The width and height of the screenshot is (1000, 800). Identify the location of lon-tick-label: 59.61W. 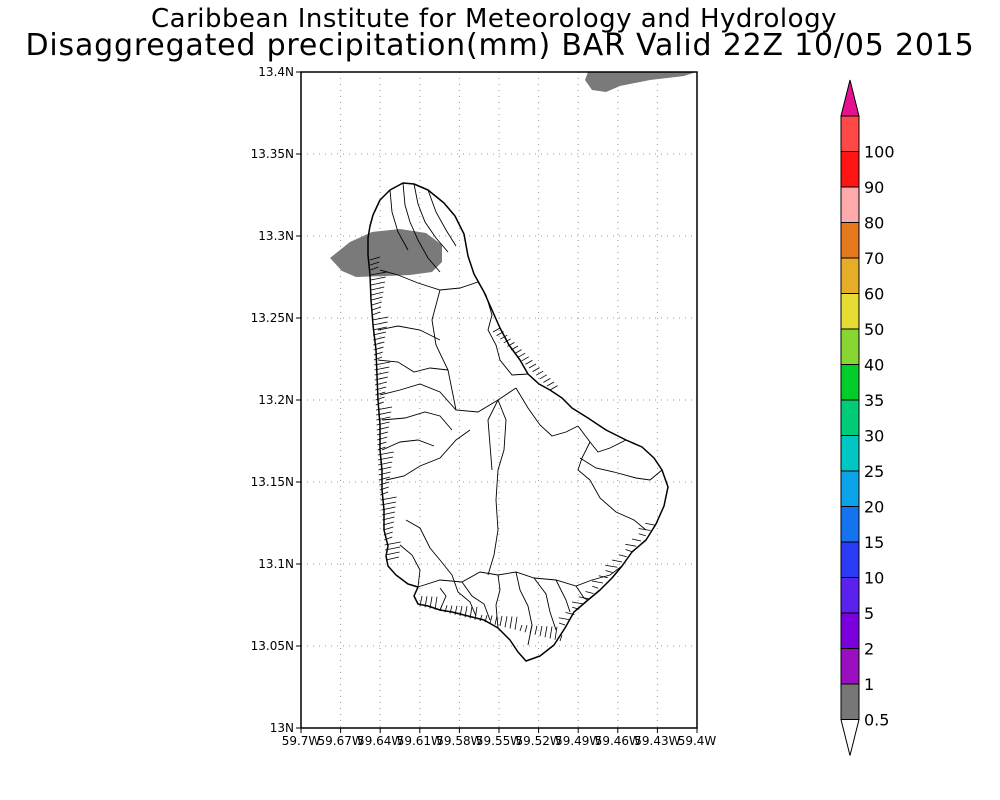
(420, 741).